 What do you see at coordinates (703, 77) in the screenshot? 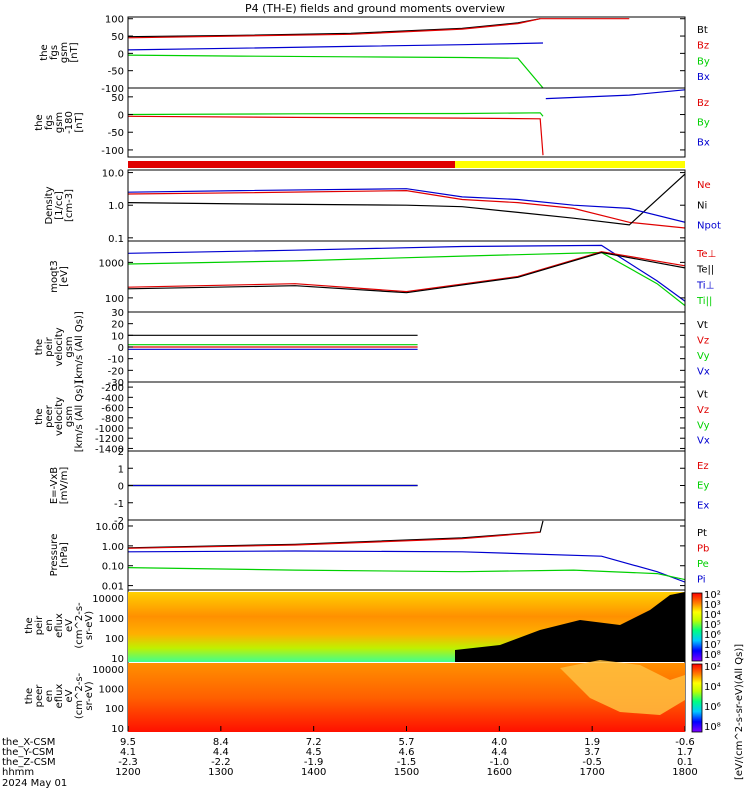
I see `legend-fgs-3: Bx` at bounding box center [703, 77].